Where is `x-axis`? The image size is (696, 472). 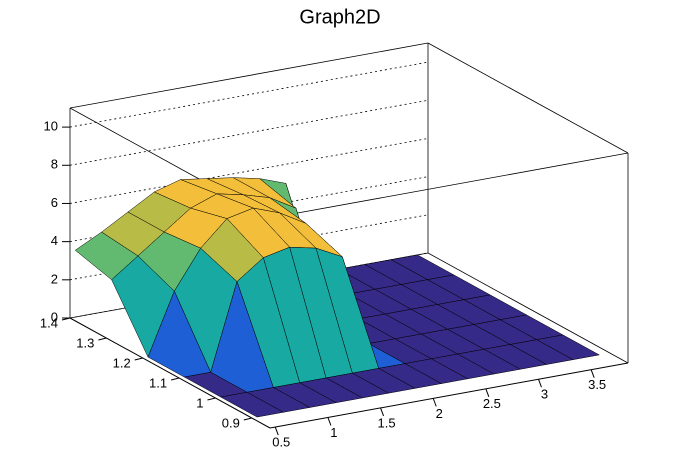 x-axis is located at coordinates (449, 395).